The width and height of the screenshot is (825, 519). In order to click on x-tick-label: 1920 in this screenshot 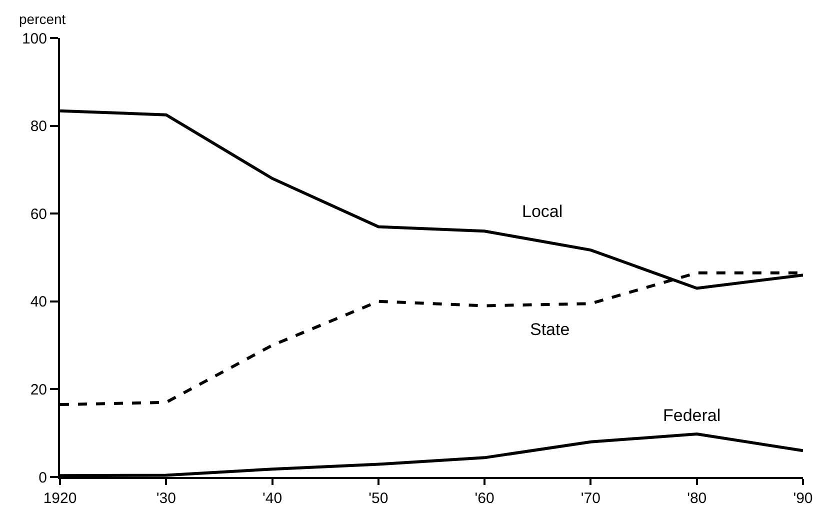, I will do `click(60, 498)`.